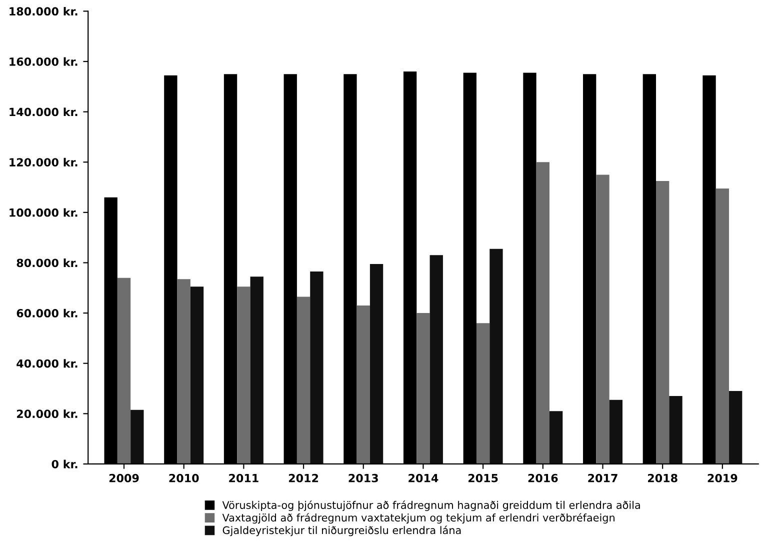  I want to click on y-tick-label: 140.000 kr., so click(44, 112).